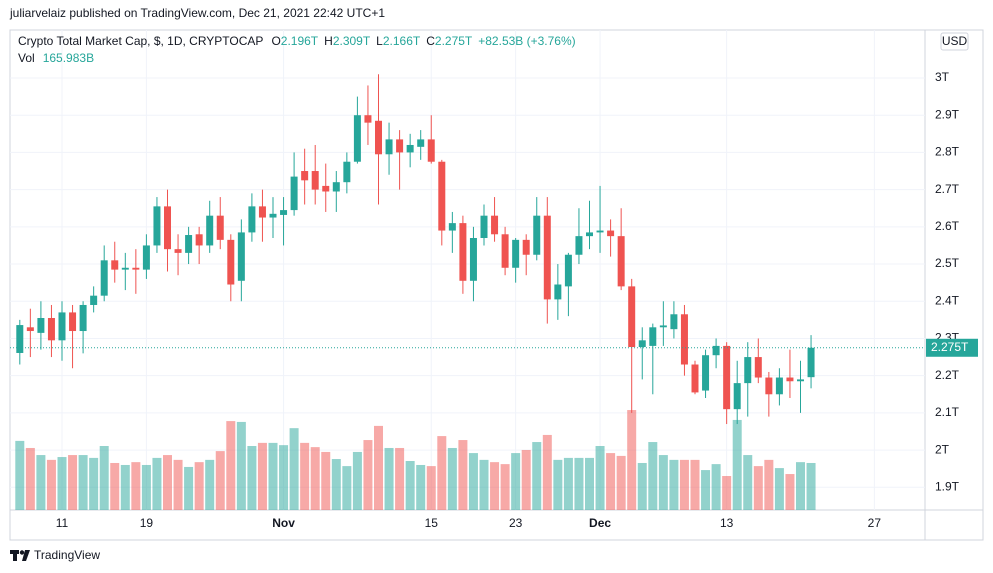 The height and width of the screenshot is (573, 993). What do you see at coordinates (430, 41) in the screenshot?
I see `legend-c: C` at bounding box center [430, 41].